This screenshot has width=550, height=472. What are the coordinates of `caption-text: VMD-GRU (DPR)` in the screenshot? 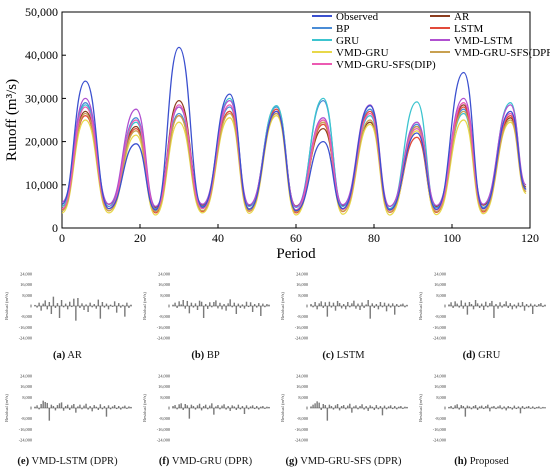 It's located at (211, 461).